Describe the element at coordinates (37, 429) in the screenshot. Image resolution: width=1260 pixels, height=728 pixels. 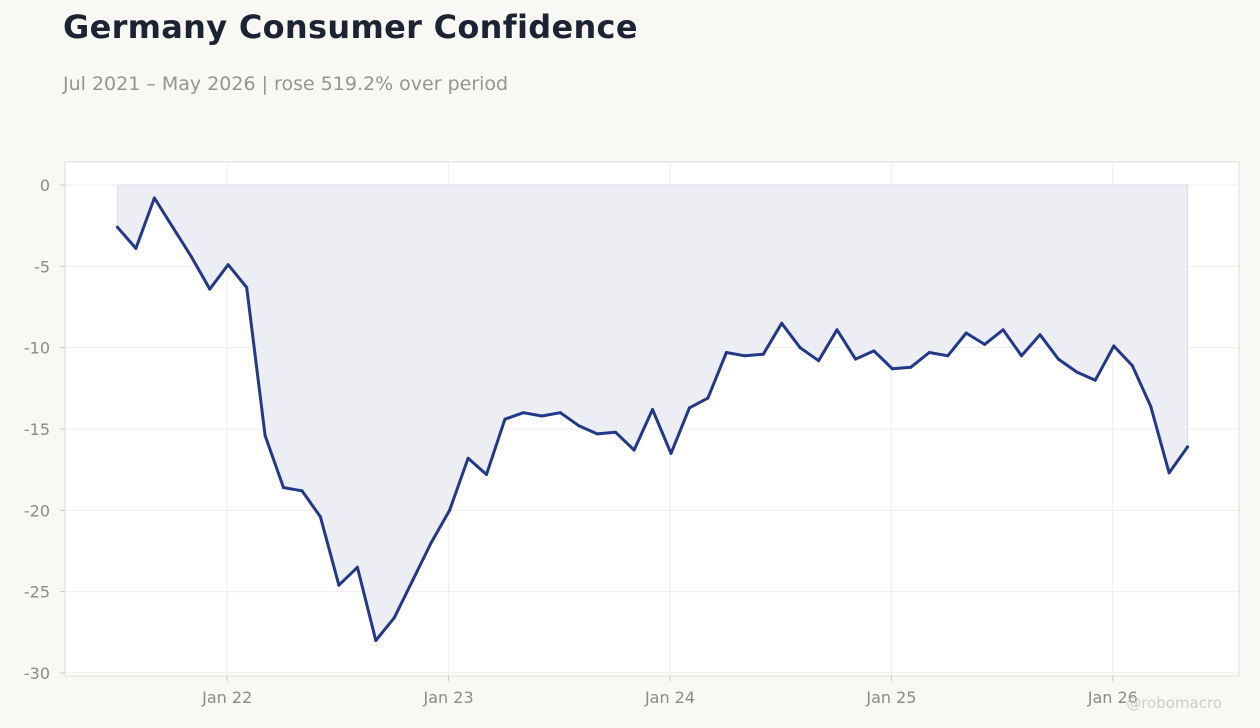
I see `y-tick-label: -15` at that location.